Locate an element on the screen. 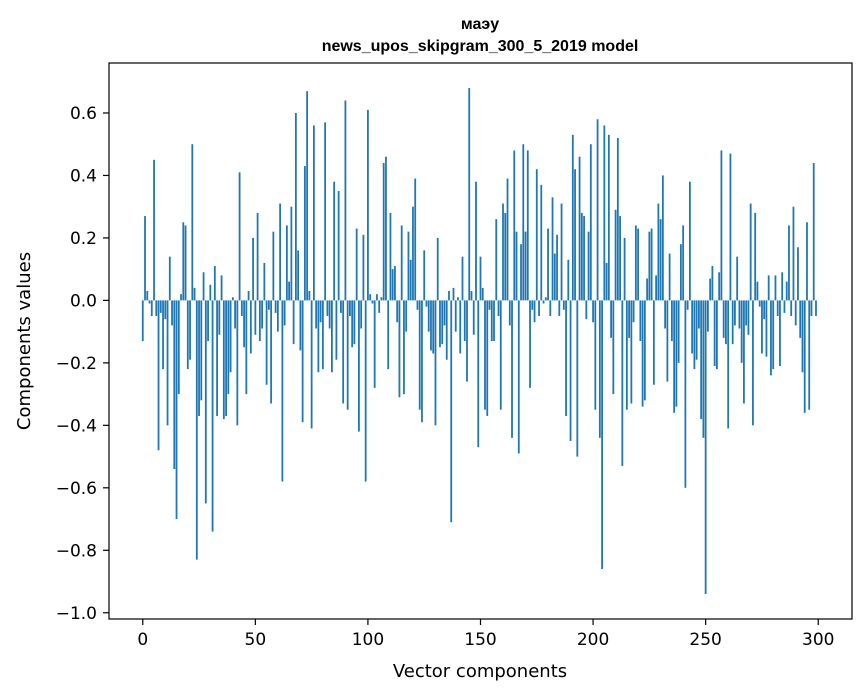 The width and height of the screenshot is (867, 696). x-tick-label: 250 is located at coordinates (705, 640).